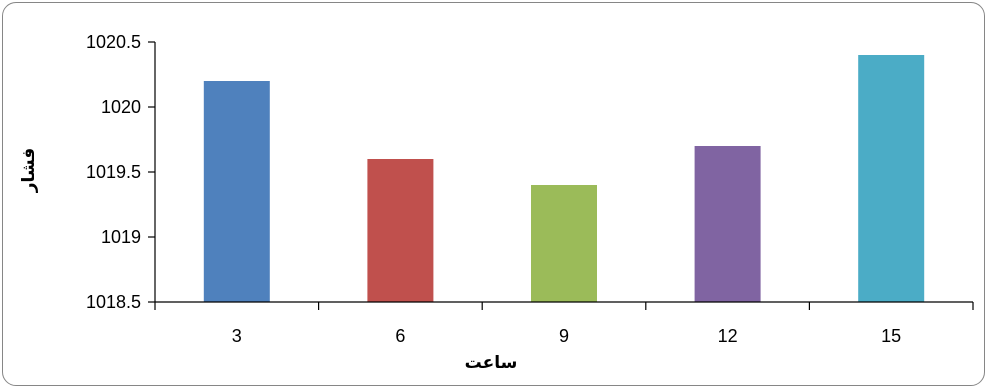 This screenshot has height=390, width=991. What do you see at coordinates (491, 363) in the screenshot?
I see `x-axis-title: ساعت` at bounding box center [491, 363].